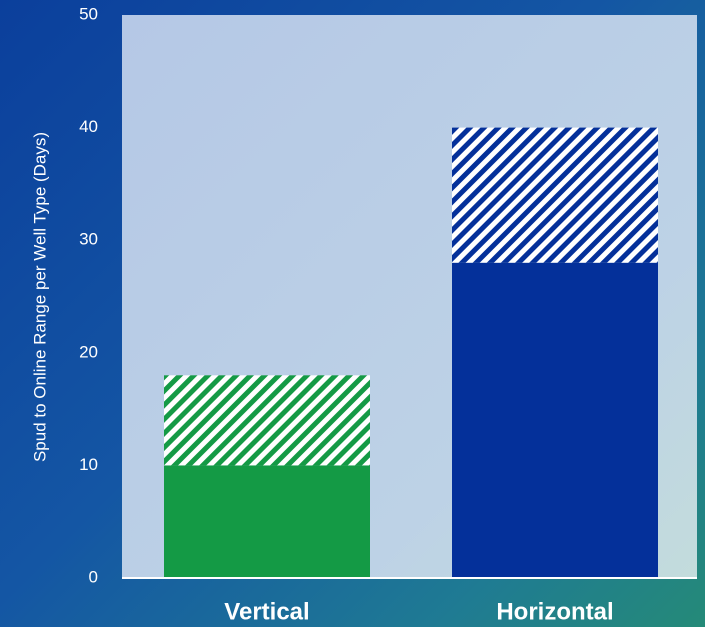 This screenshot has width=705, height=627. I want to click on bar-vertical-hatched, so click(267, 420).